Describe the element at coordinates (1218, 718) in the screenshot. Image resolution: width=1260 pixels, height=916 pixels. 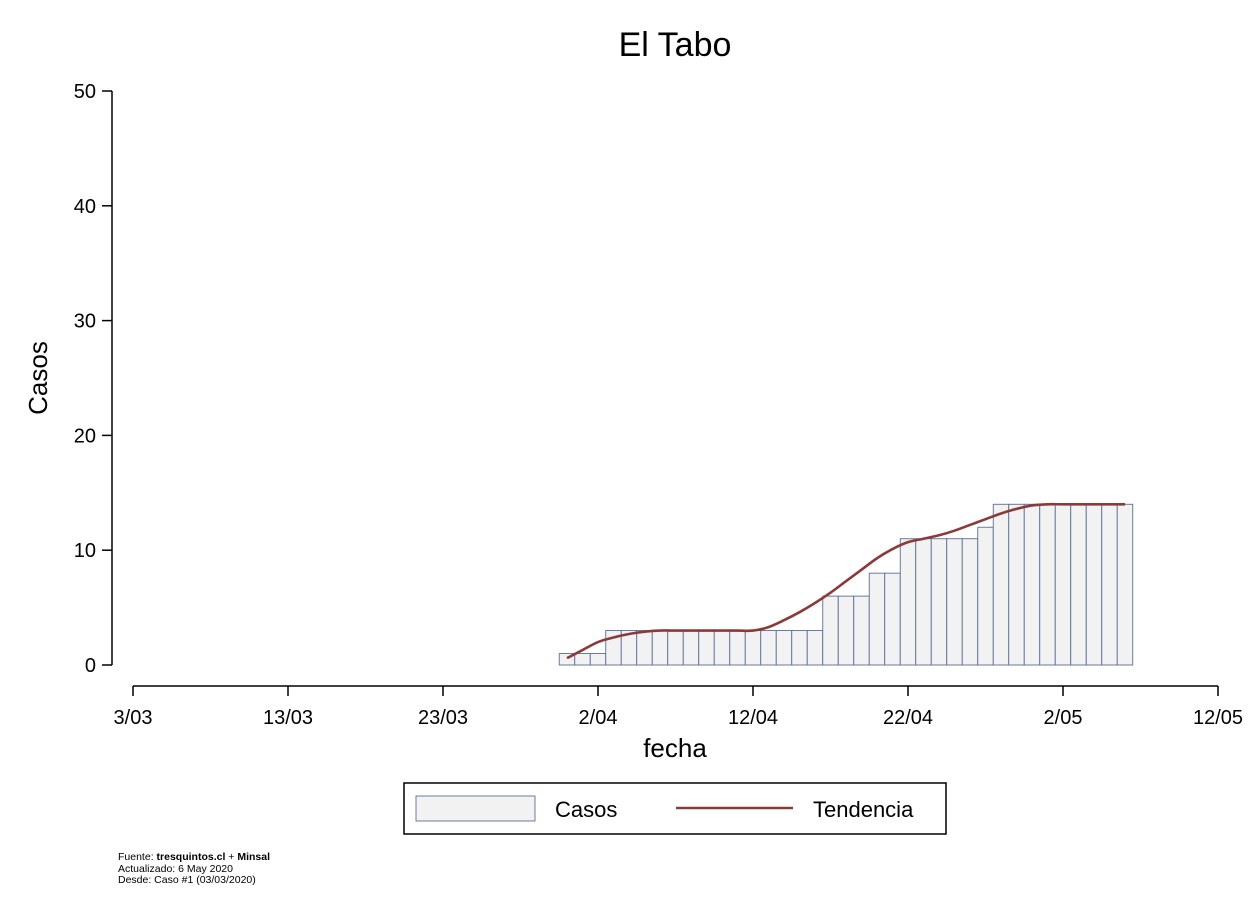
I see `x-tick-label: 12/05` at that location.